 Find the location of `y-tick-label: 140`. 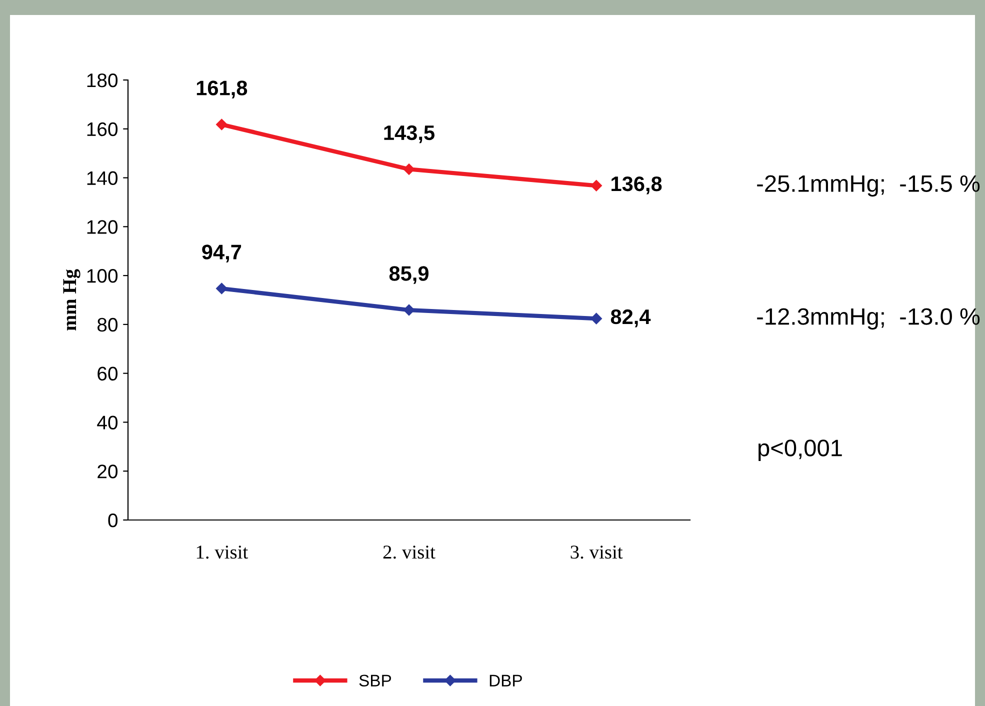

y-tick-label: 140 is located at coordinates (102, 178).